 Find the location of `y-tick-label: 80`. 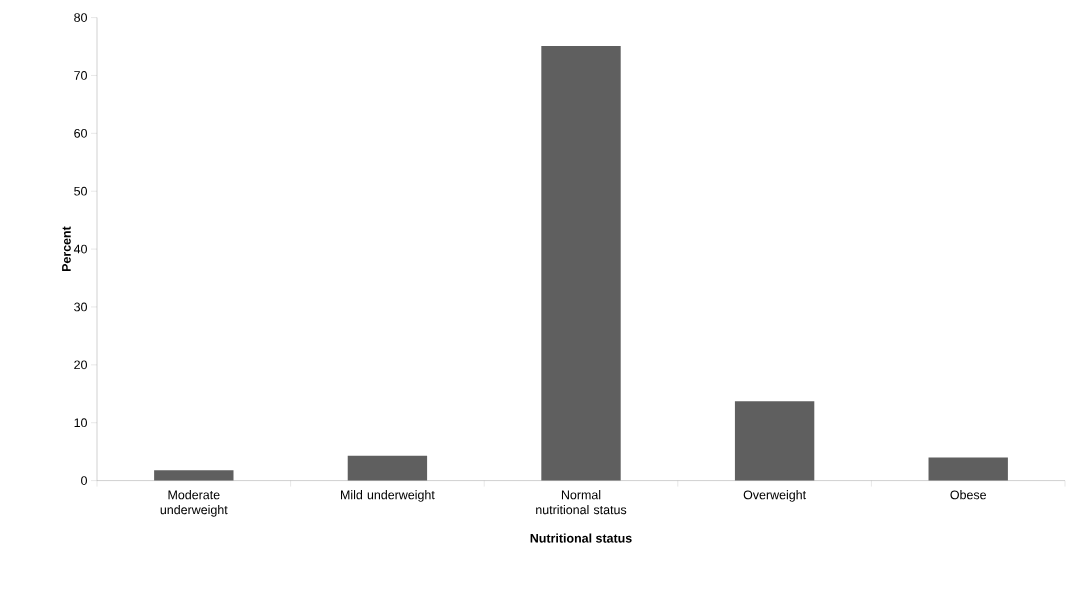

y-tick-label: 80 is located at coordinates (80, 17).